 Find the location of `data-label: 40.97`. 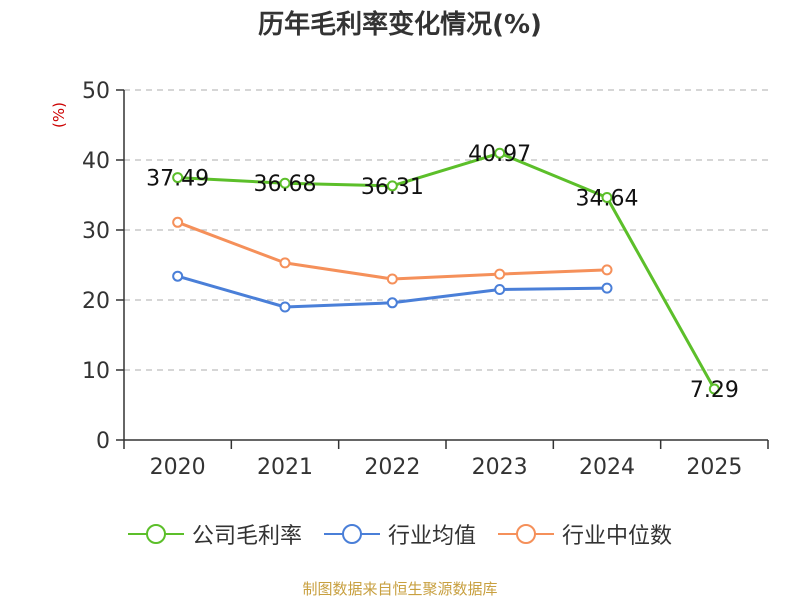

data-label: 40.97 is located at coordinates (499, 154).